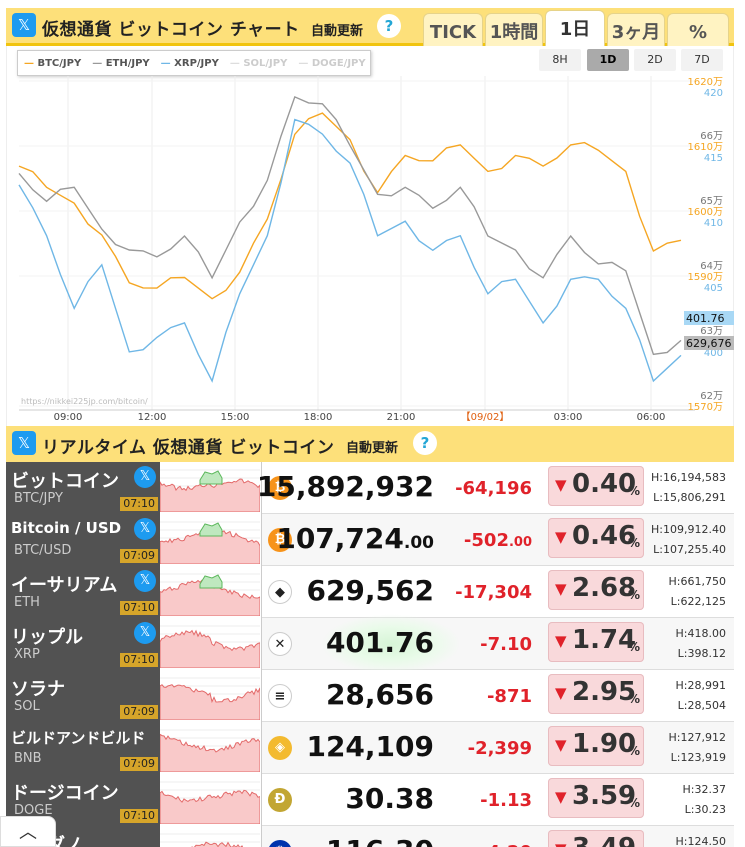 The image size is (745, 847). I want to click on bitcoin-icon: ₿, so click(280, 540).